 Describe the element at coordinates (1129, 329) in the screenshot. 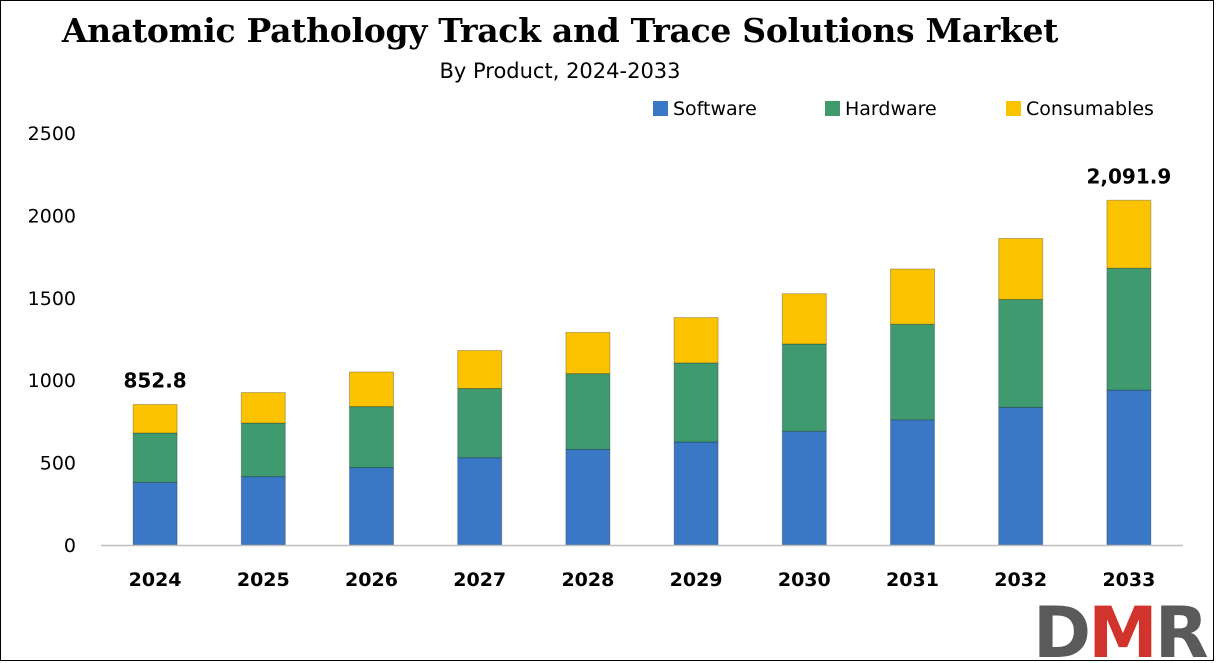

I see `bar-hardware-2033` at that location.